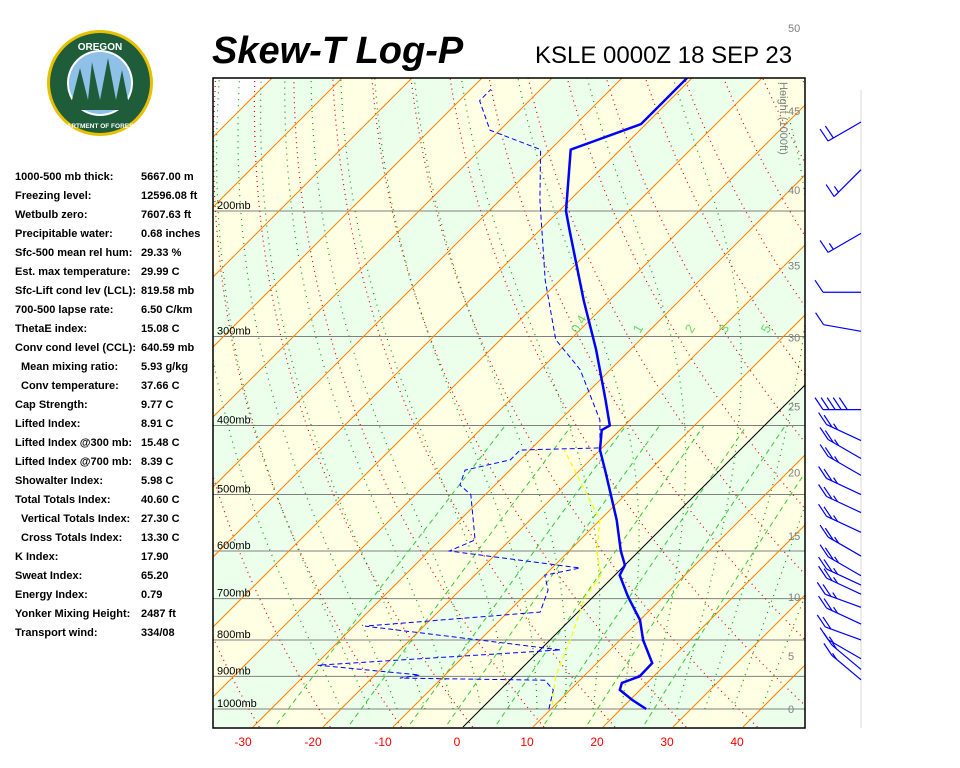 Image resolution: width=960 pixels, height=768 pixels. I want to click on stat-row: K Index: 17.90, so click(107, 557).